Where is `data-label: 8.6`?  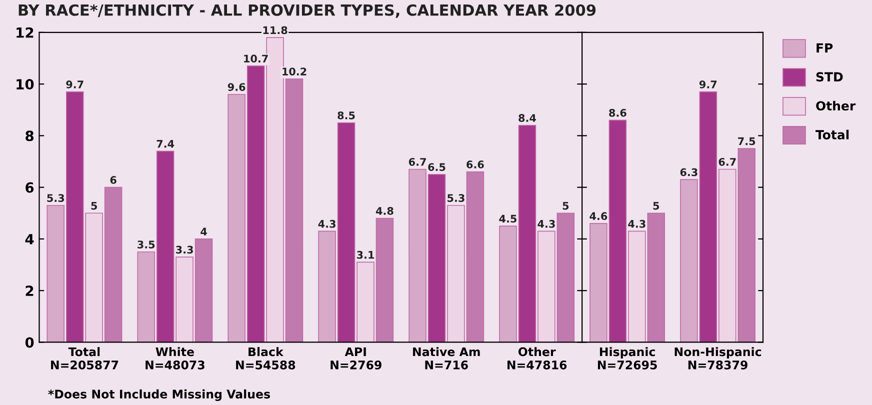 data-label: 8.6 is located at coordinates (617, 112).